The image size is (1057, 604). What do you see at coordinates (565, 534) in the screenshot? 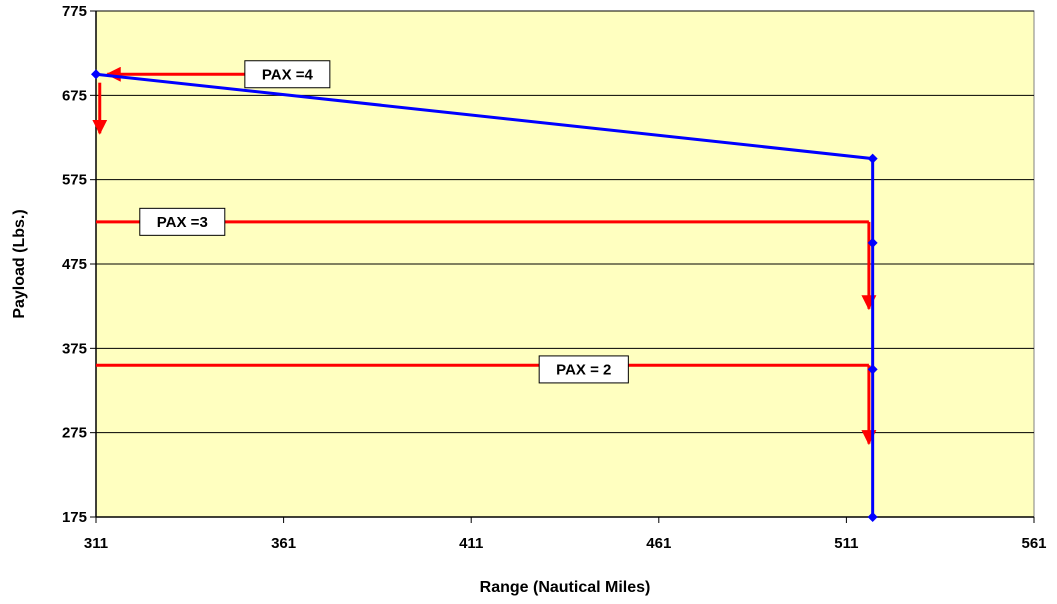
I see `x-tick-labels: 311 361 411 461 511 561` at bounding box center [565, 534].